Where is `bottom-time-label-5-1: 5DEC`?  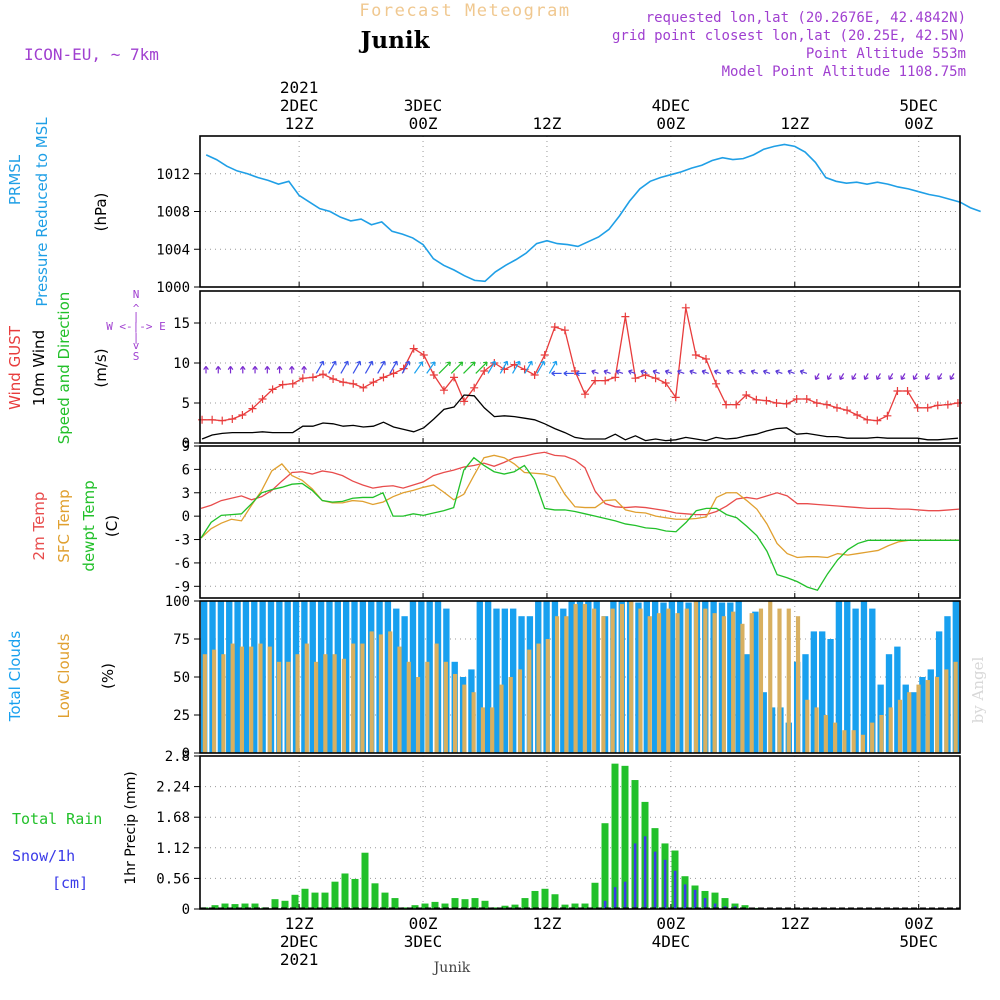
bottom-time-label-5-1: 5DEC is located at coordinates (918, 941).